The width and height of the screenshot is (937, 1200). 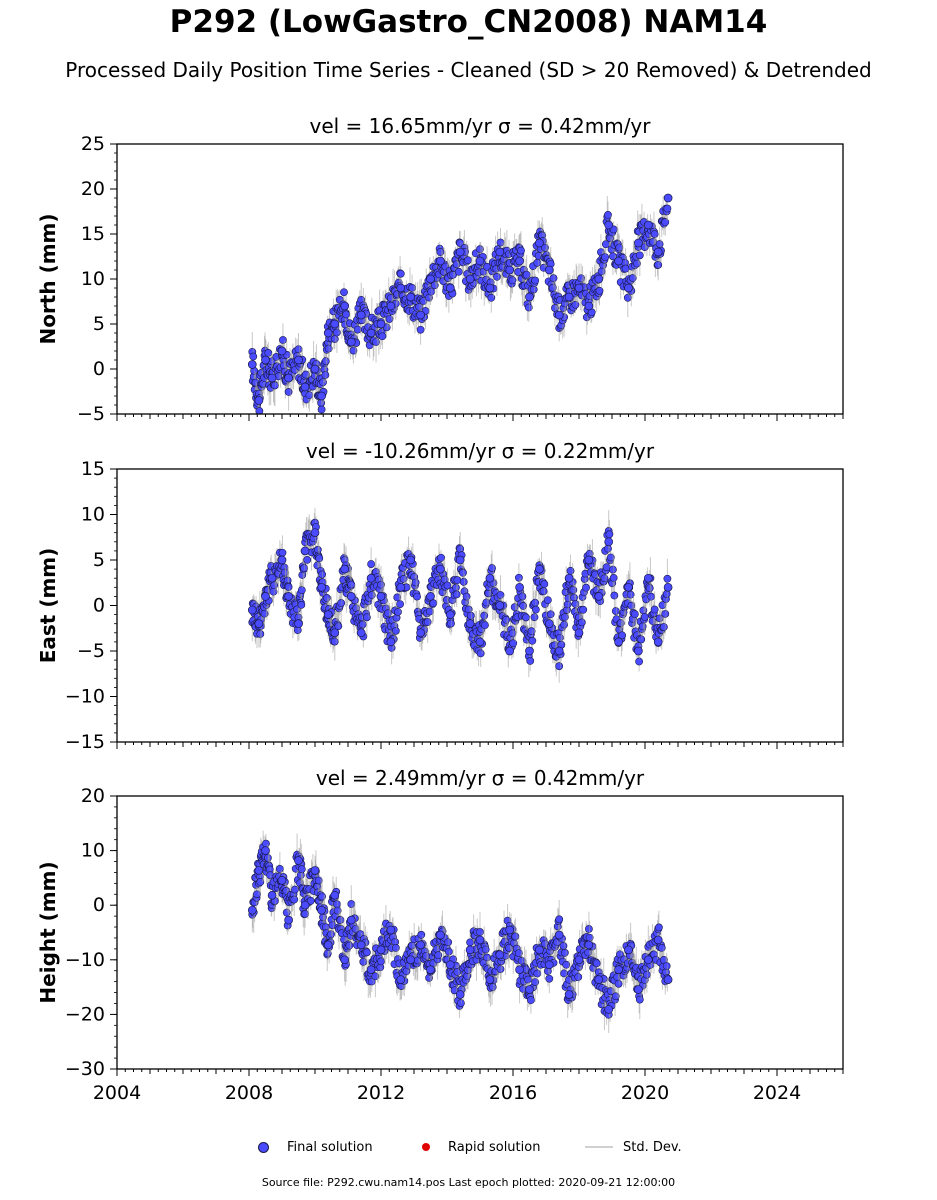 What do you see at coordinates (381, 1093) in the screenshot?
I see `x-tick-label: 2012` at bounding box center [381, 1093].